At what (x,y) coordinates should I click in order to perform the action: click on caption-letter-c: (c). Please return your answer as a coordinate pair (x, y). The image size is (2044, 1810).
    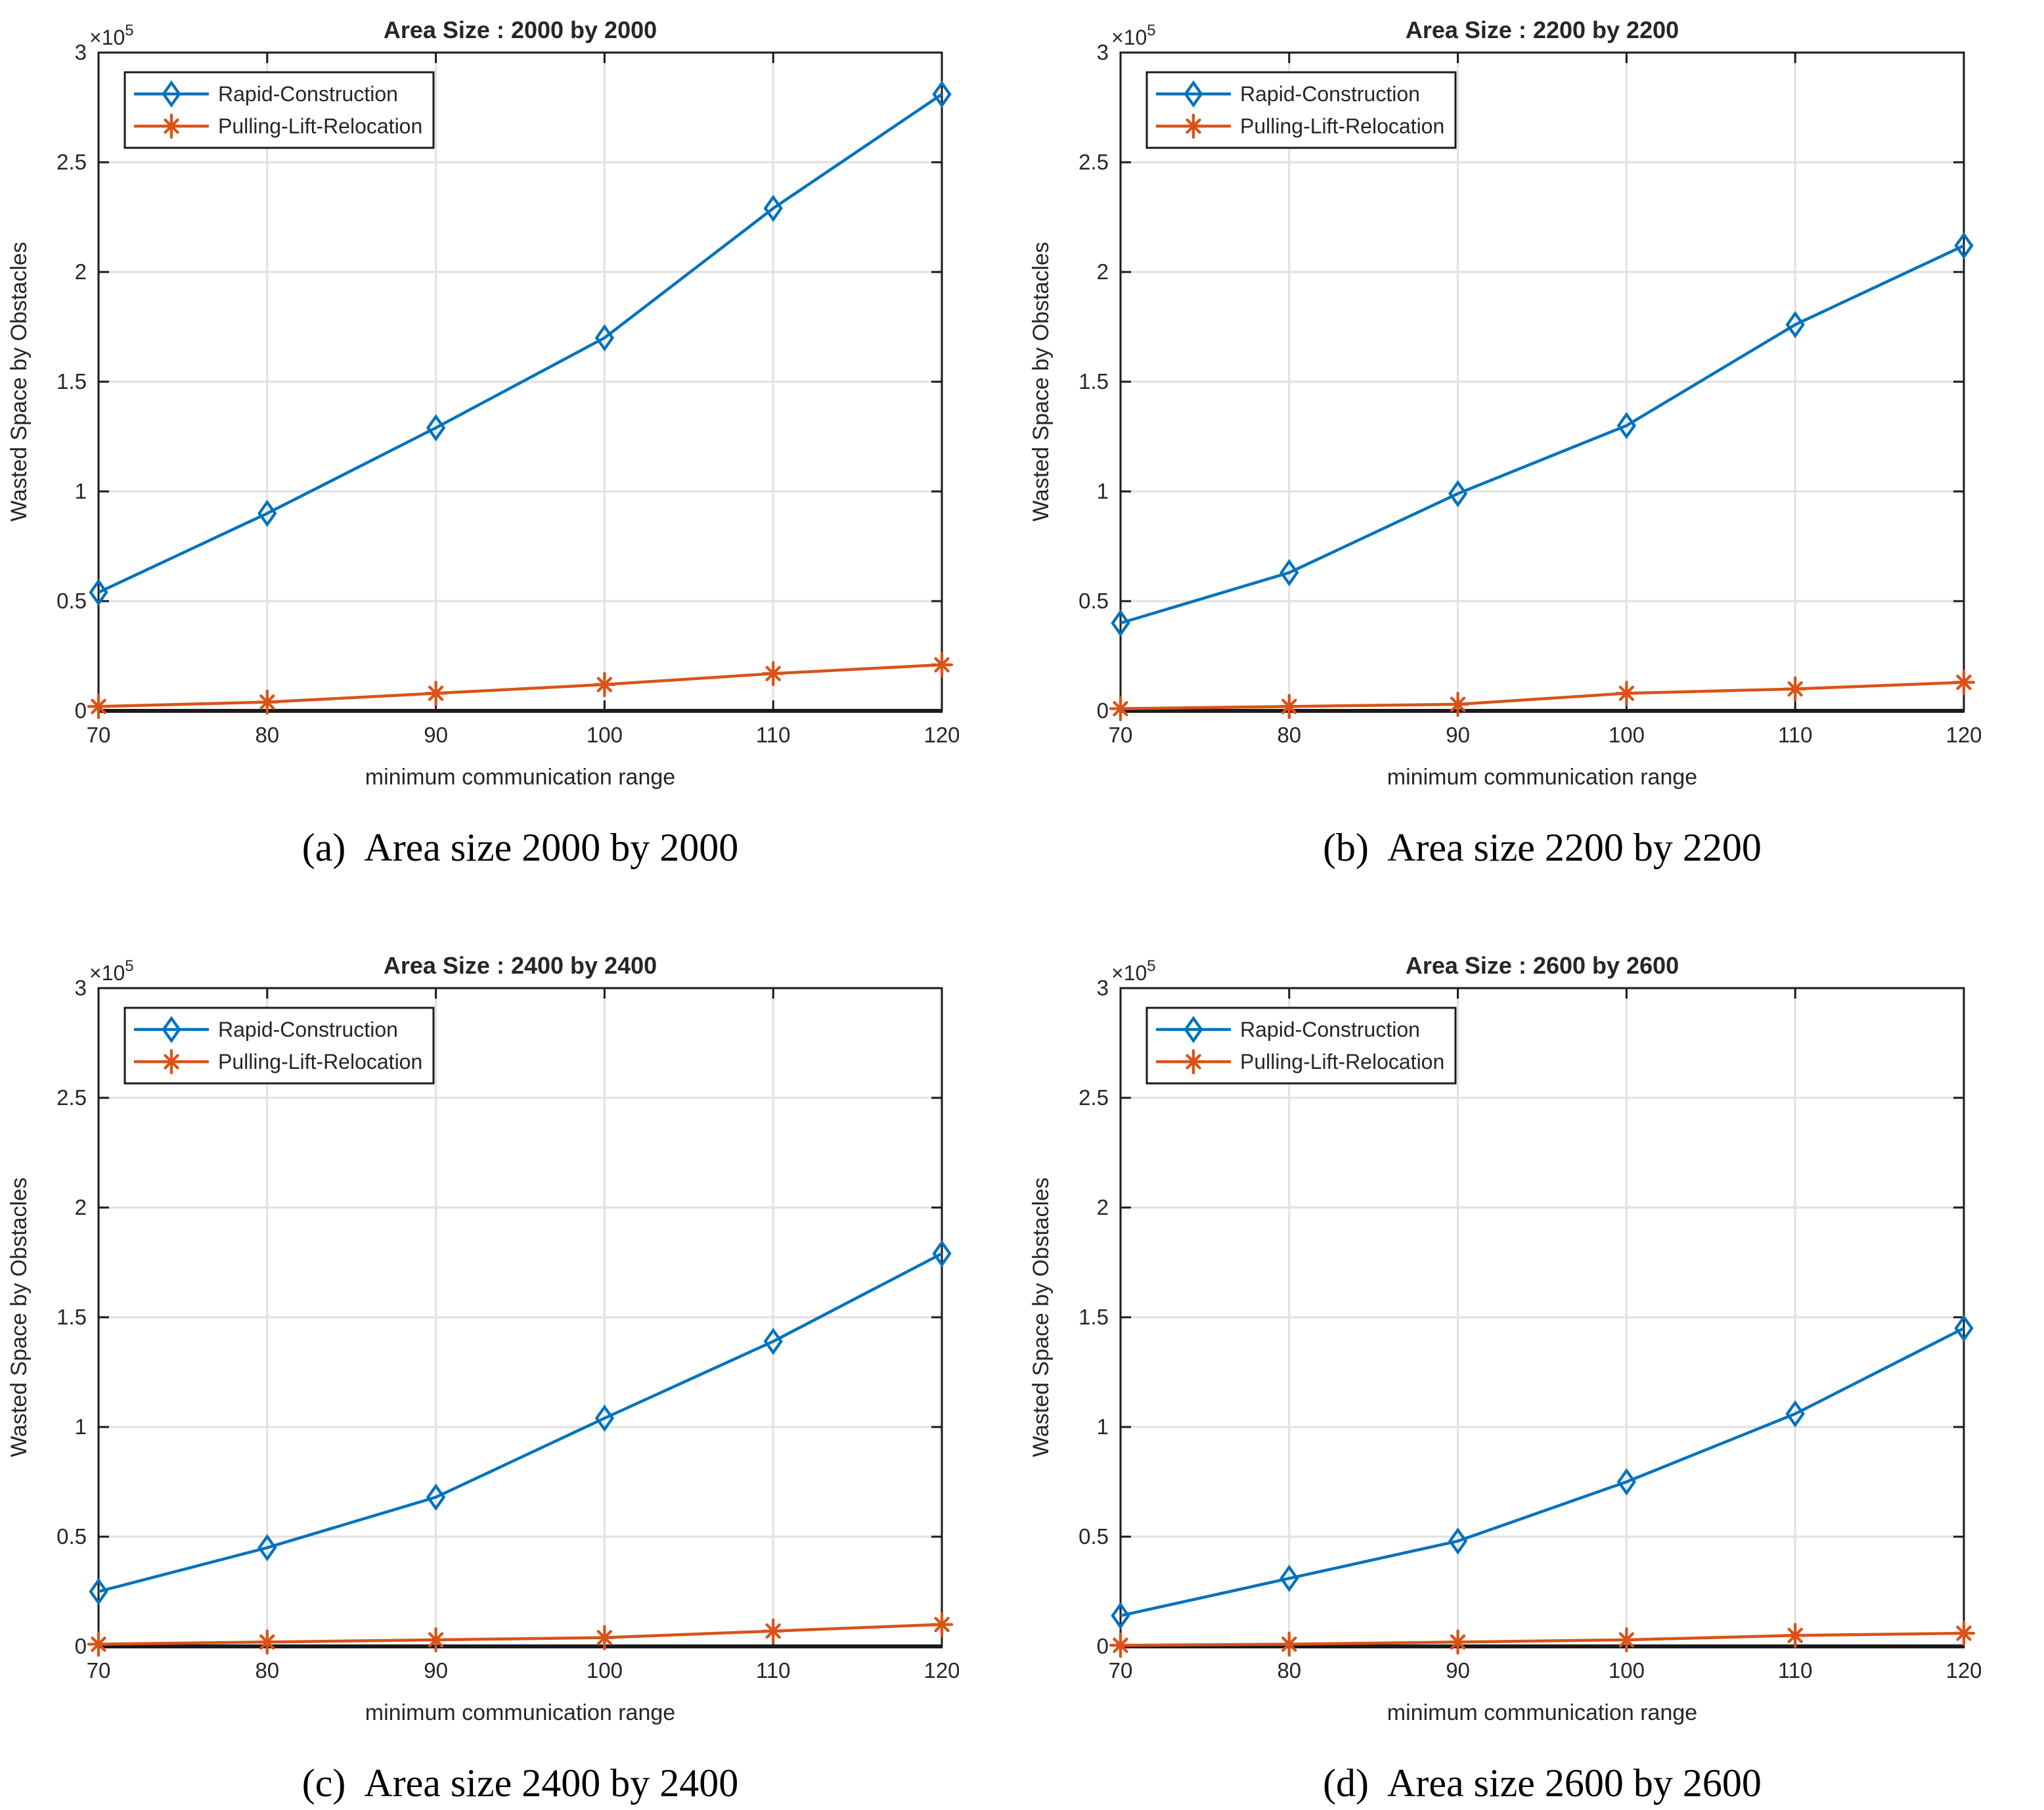
    Looking at the image, I should click on (323, 1783).